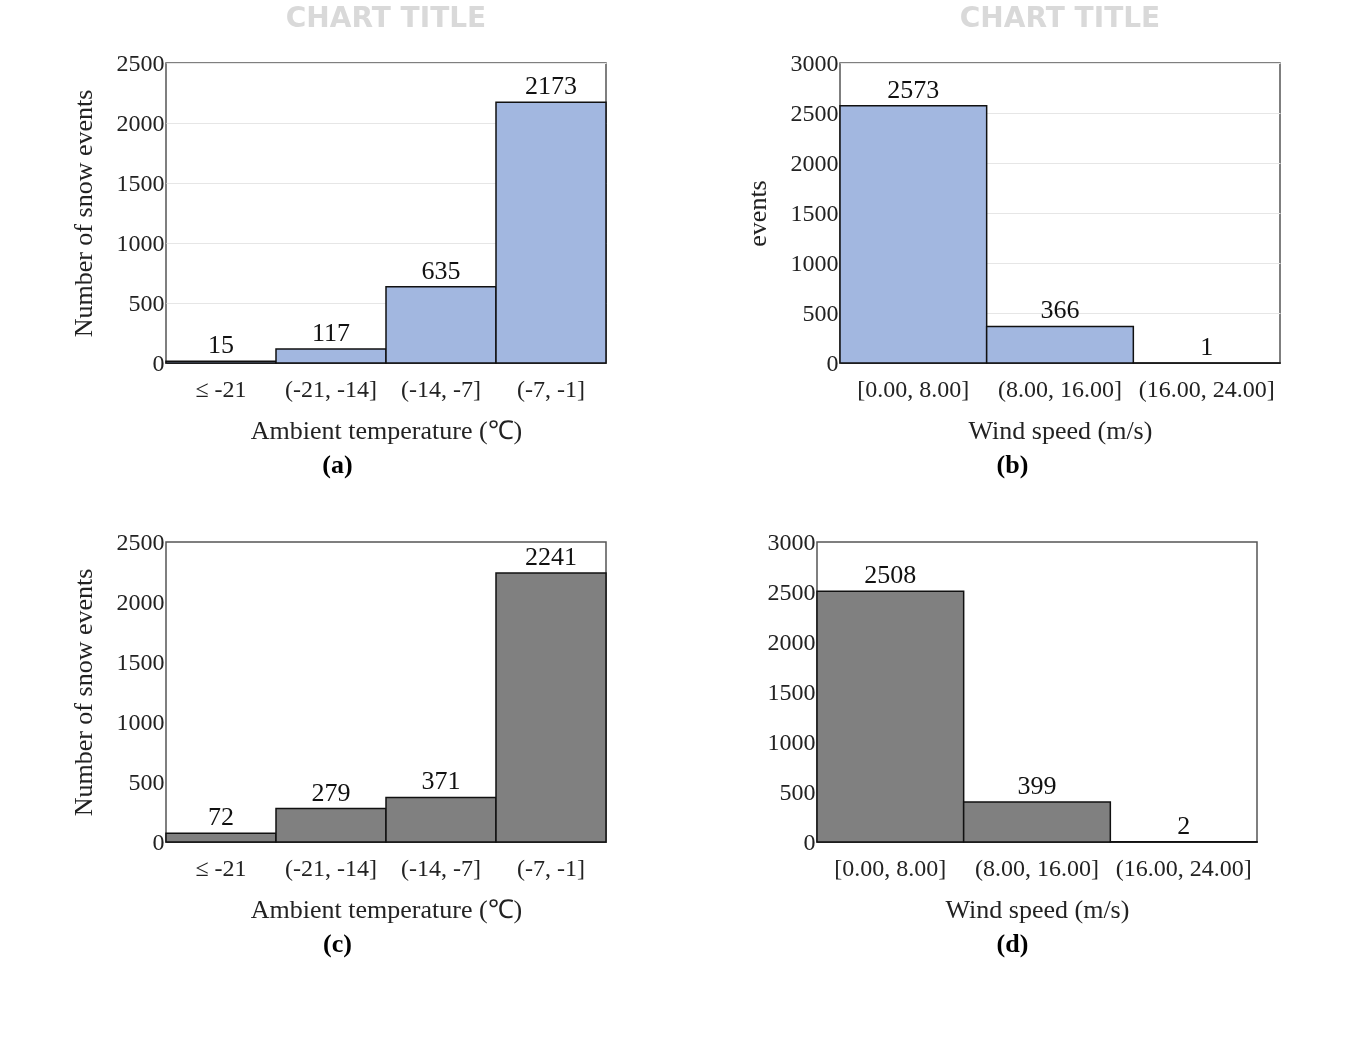 This screenshot has width=1351, height=1063. What do you see at coordinates (1012, 944) in the screenshot?
I see `text: (d)` at bounding box center [1012, 944].